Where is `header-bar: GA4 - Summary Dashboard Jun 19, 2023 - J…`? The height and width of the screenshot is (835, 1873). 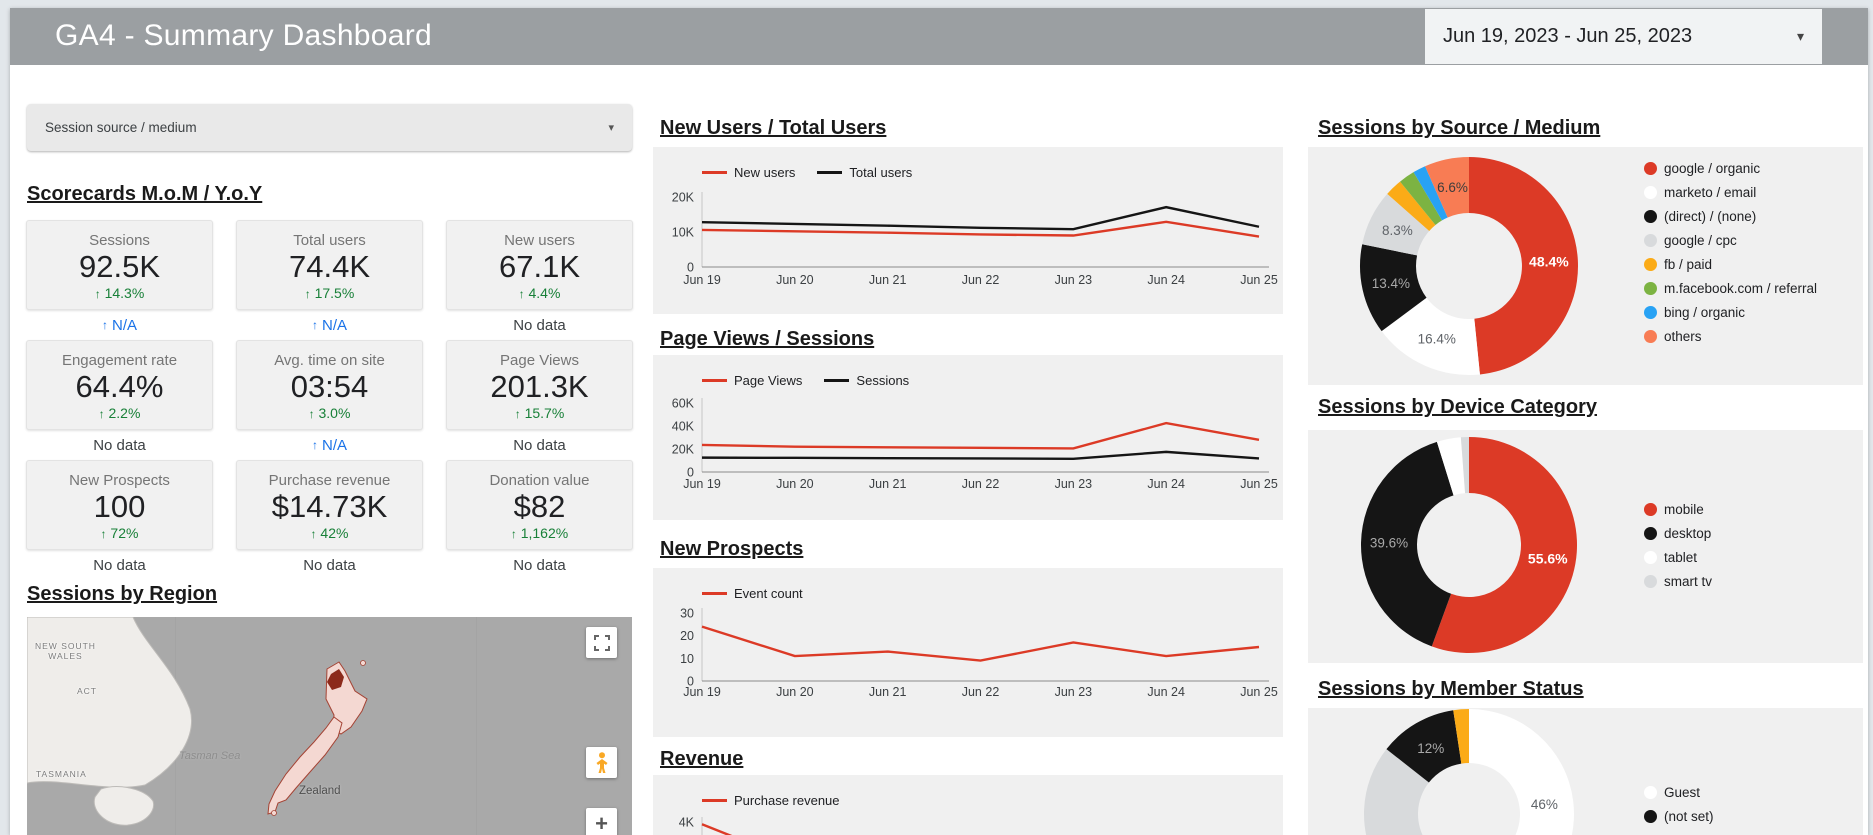 header-bar: GA4 - Summary Dashboard Jun 19, 2023 - J… is located at coordinates (939, 36).